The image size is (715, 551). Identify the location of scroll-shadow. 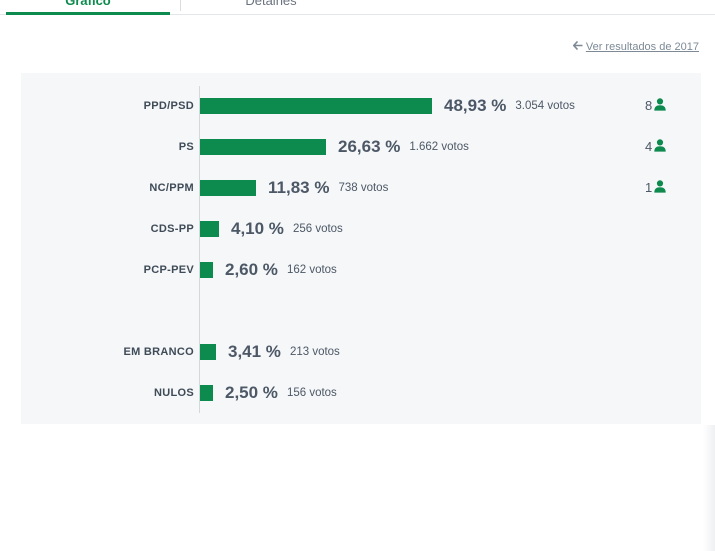
(709, 488).